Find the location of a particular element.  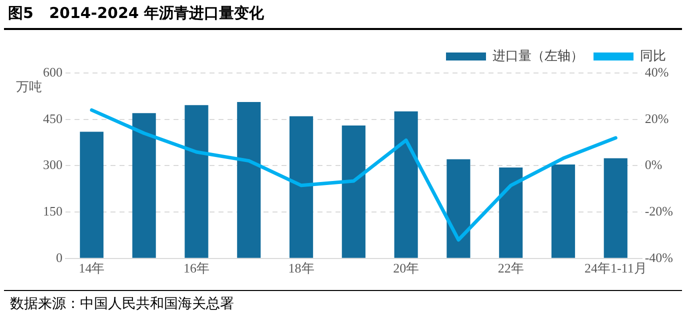

source-note: 数据来源：中国人民共和国海关总署 is located at coordinates (122, 304).